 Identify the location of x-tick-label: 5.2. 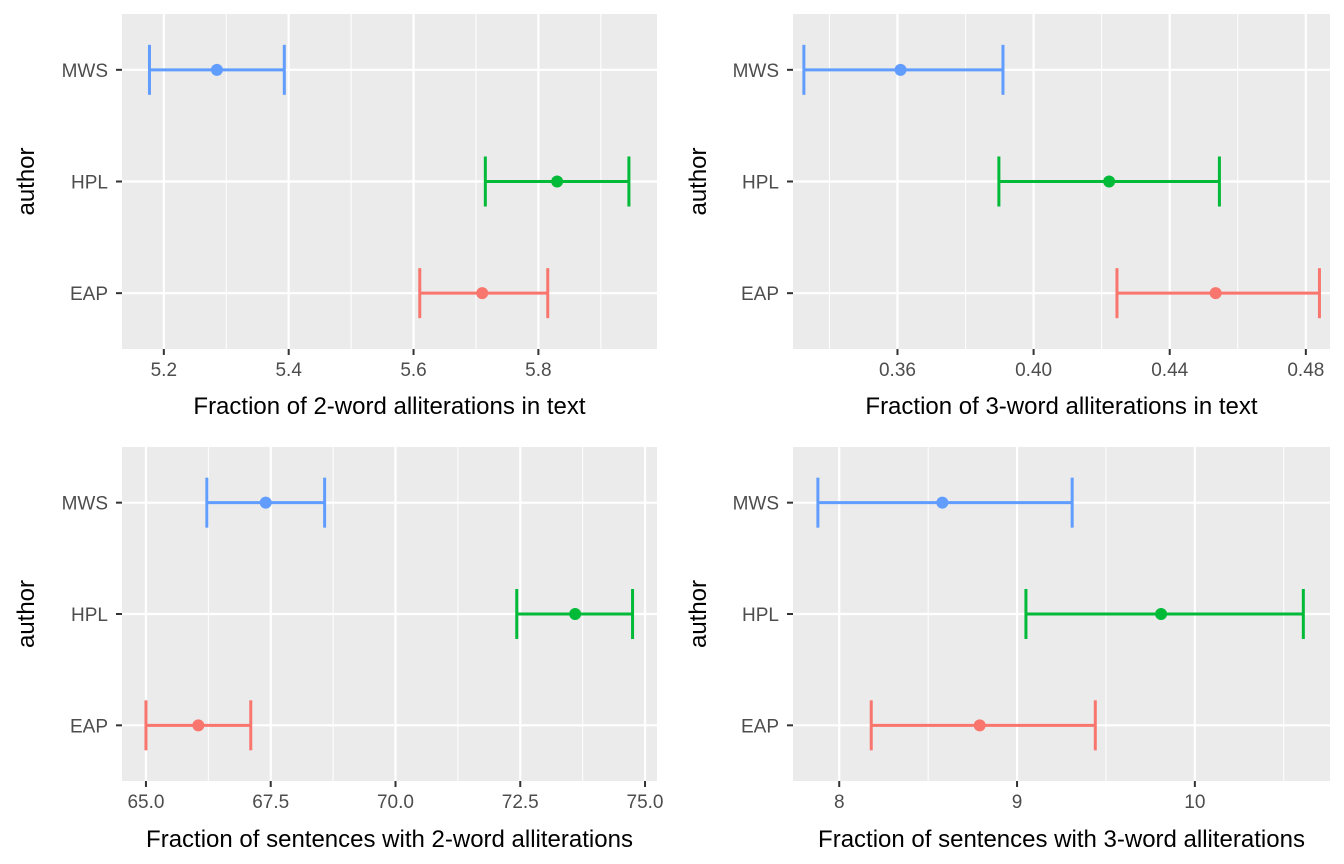
(164, 370).